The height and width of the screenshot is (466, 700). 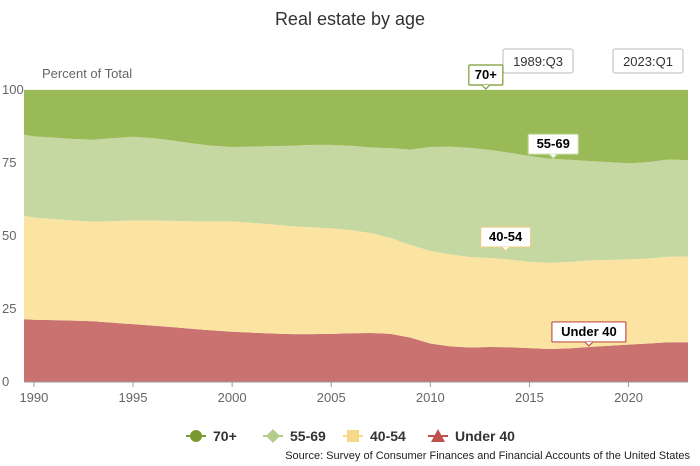 I want to click on callout-under-40: Under 40, so click(x=589, y=334).